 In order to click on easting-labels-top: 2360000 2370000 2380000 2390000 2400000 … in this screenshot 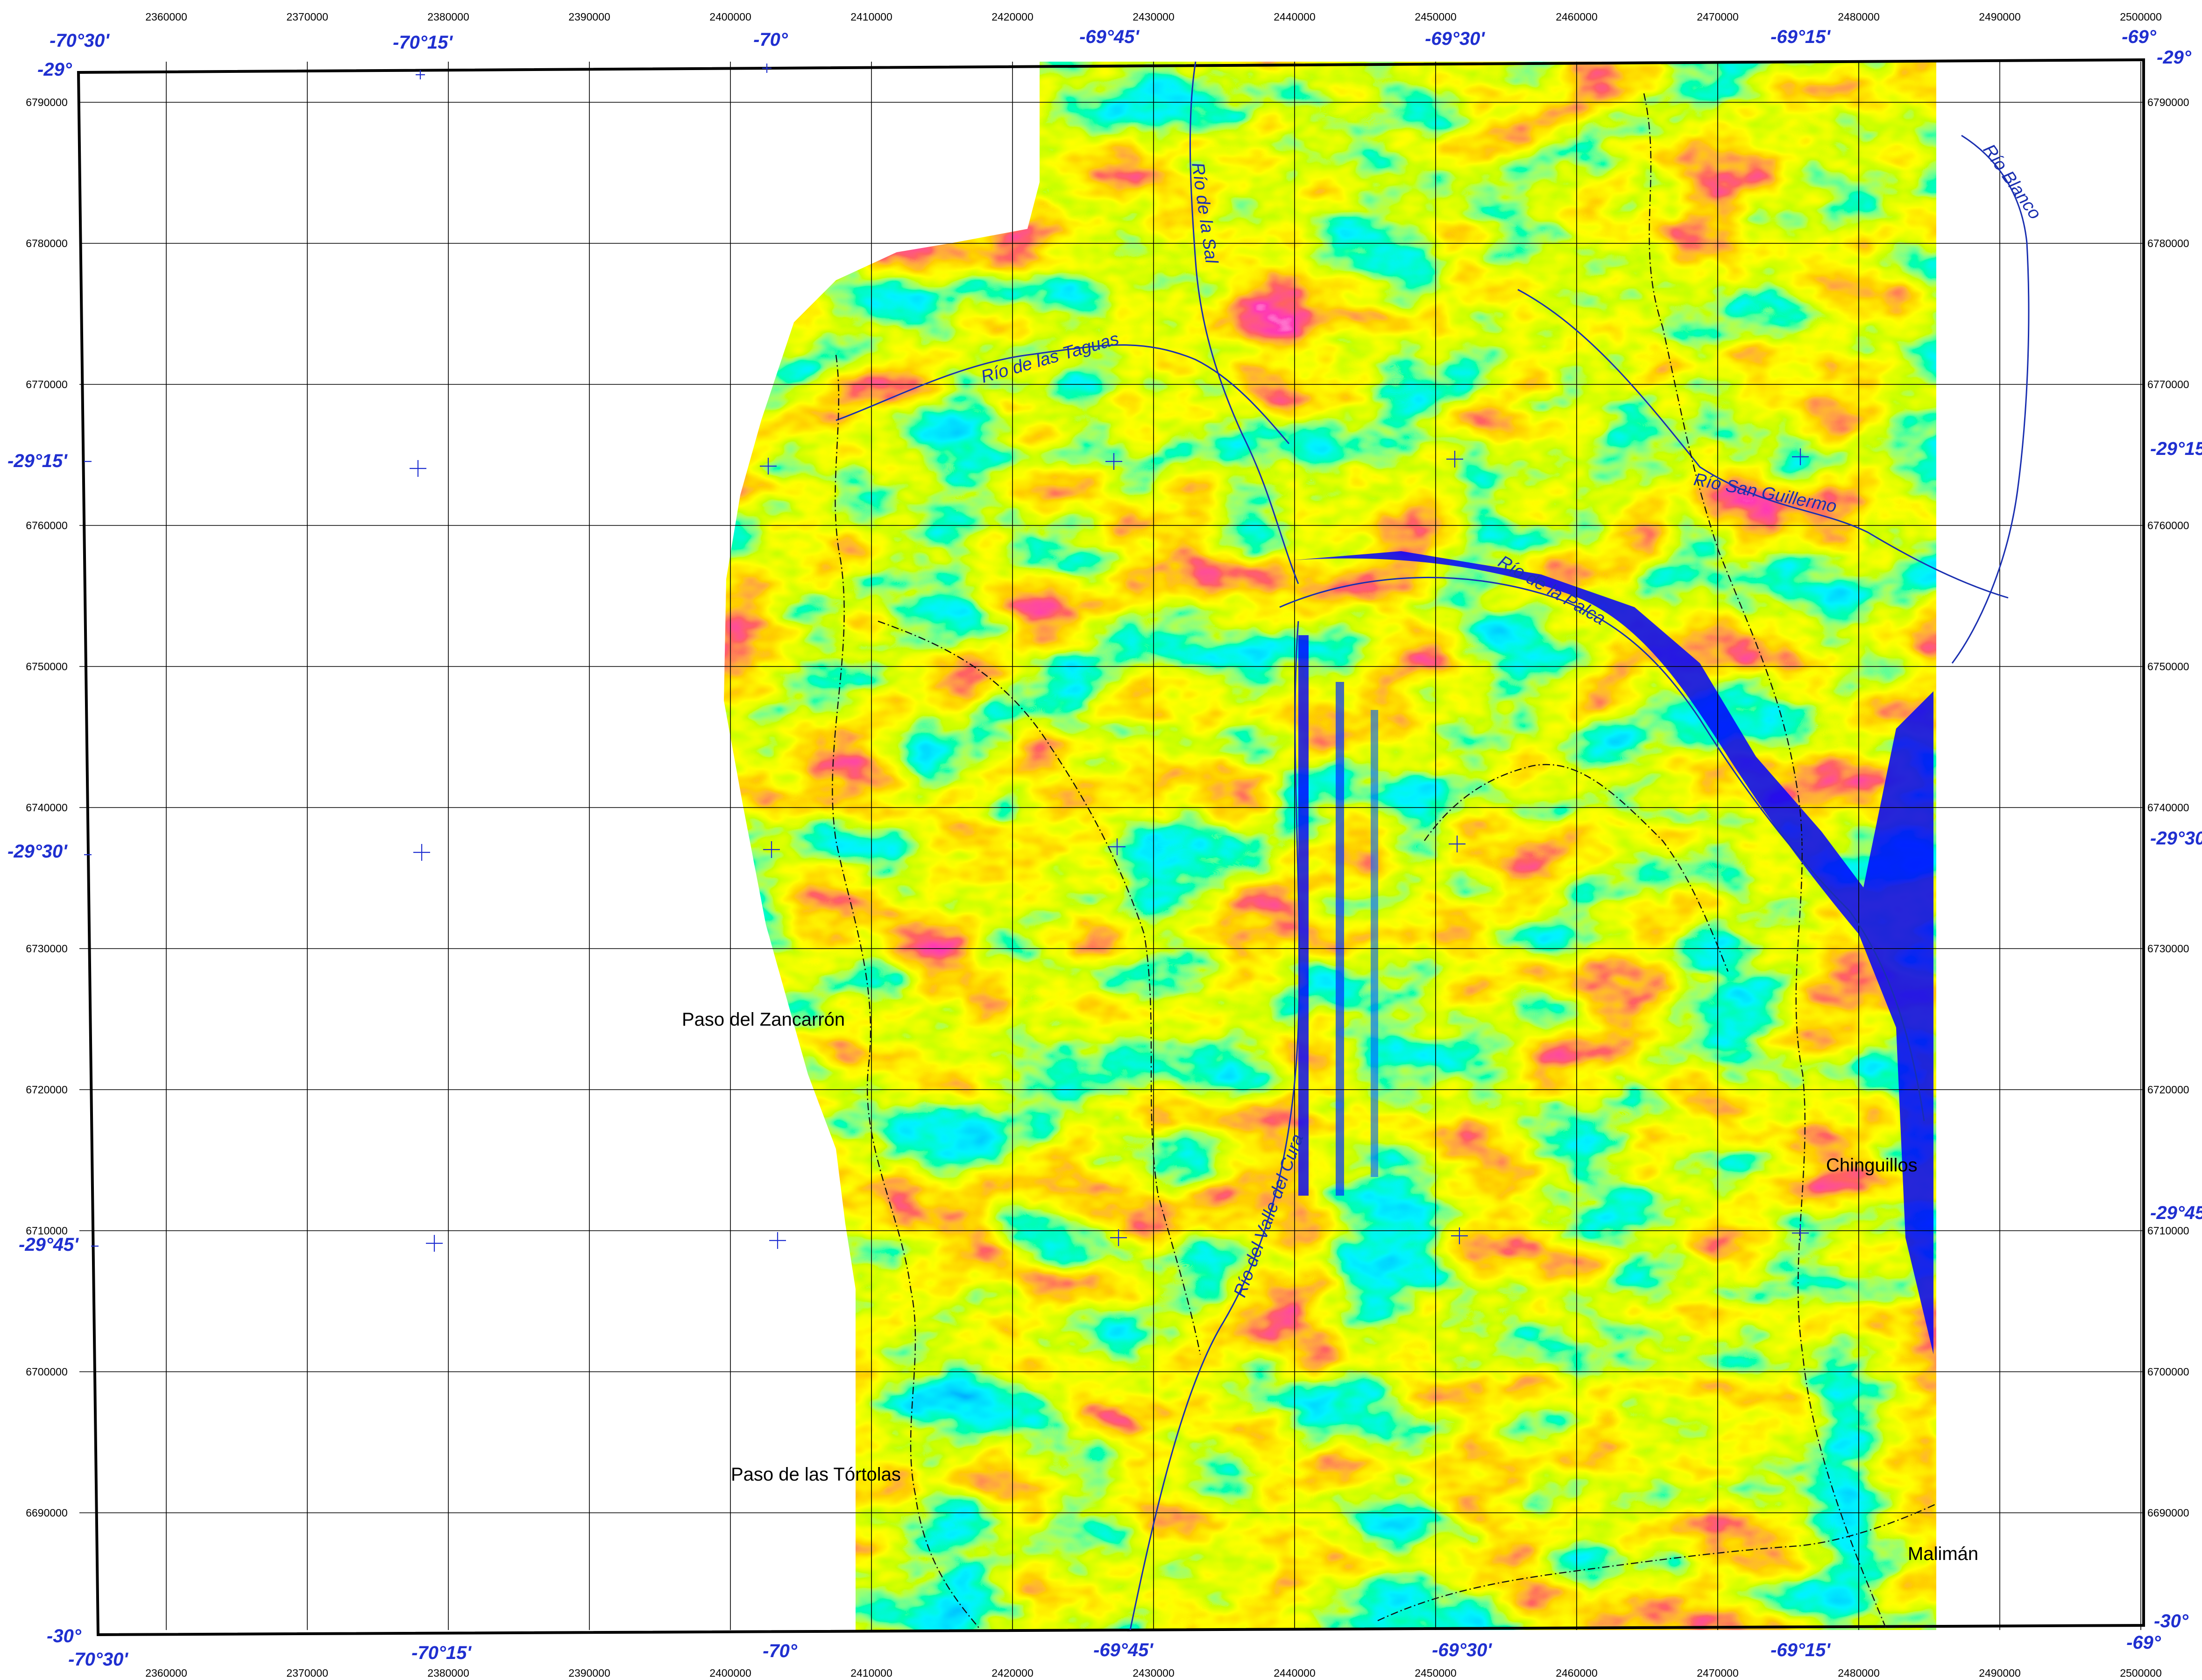, I will do `click(1153, 17)`.